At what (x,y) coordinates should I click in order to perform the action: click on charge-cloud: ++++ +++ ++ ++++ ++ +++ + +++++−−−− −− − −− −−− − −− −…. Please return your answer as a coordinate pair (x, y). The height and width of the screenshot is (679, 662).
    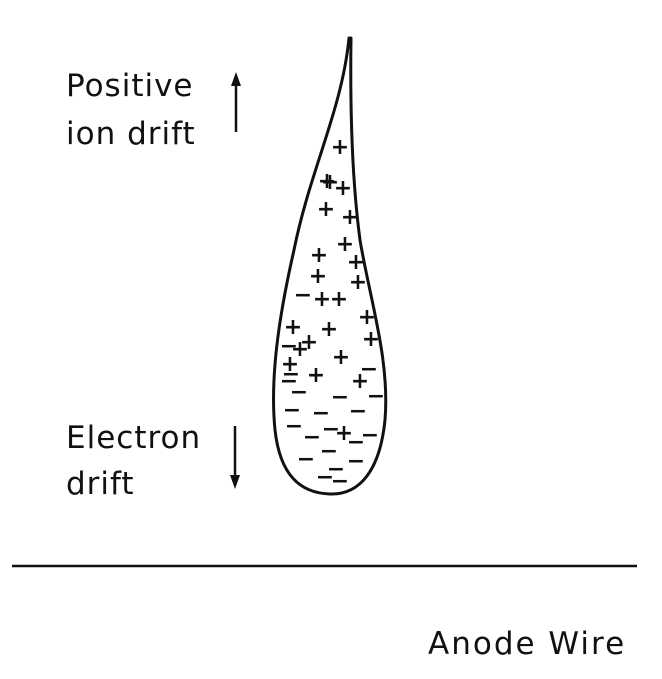
    Looking at the image, I should click on (332, 314).